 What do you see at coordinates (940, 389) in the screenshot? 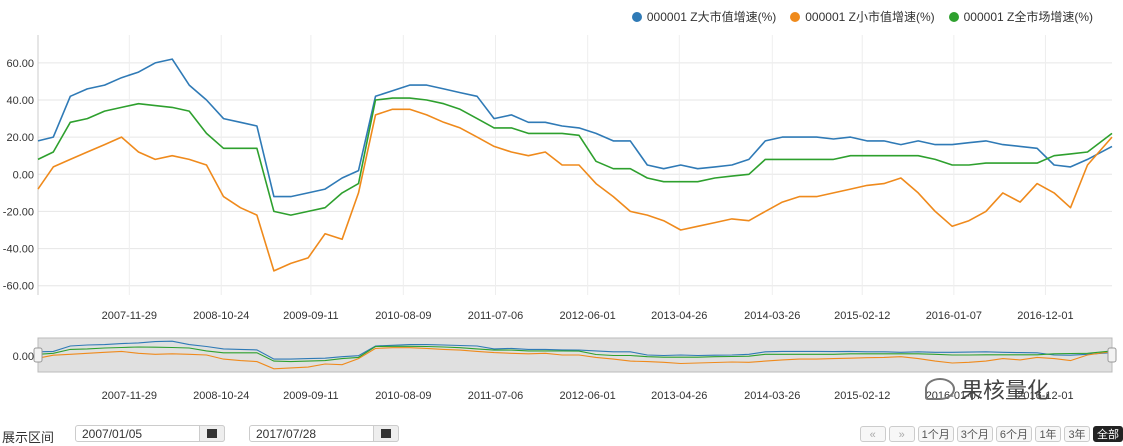
I see `wechat-icon` at bounding box center [940, 389].